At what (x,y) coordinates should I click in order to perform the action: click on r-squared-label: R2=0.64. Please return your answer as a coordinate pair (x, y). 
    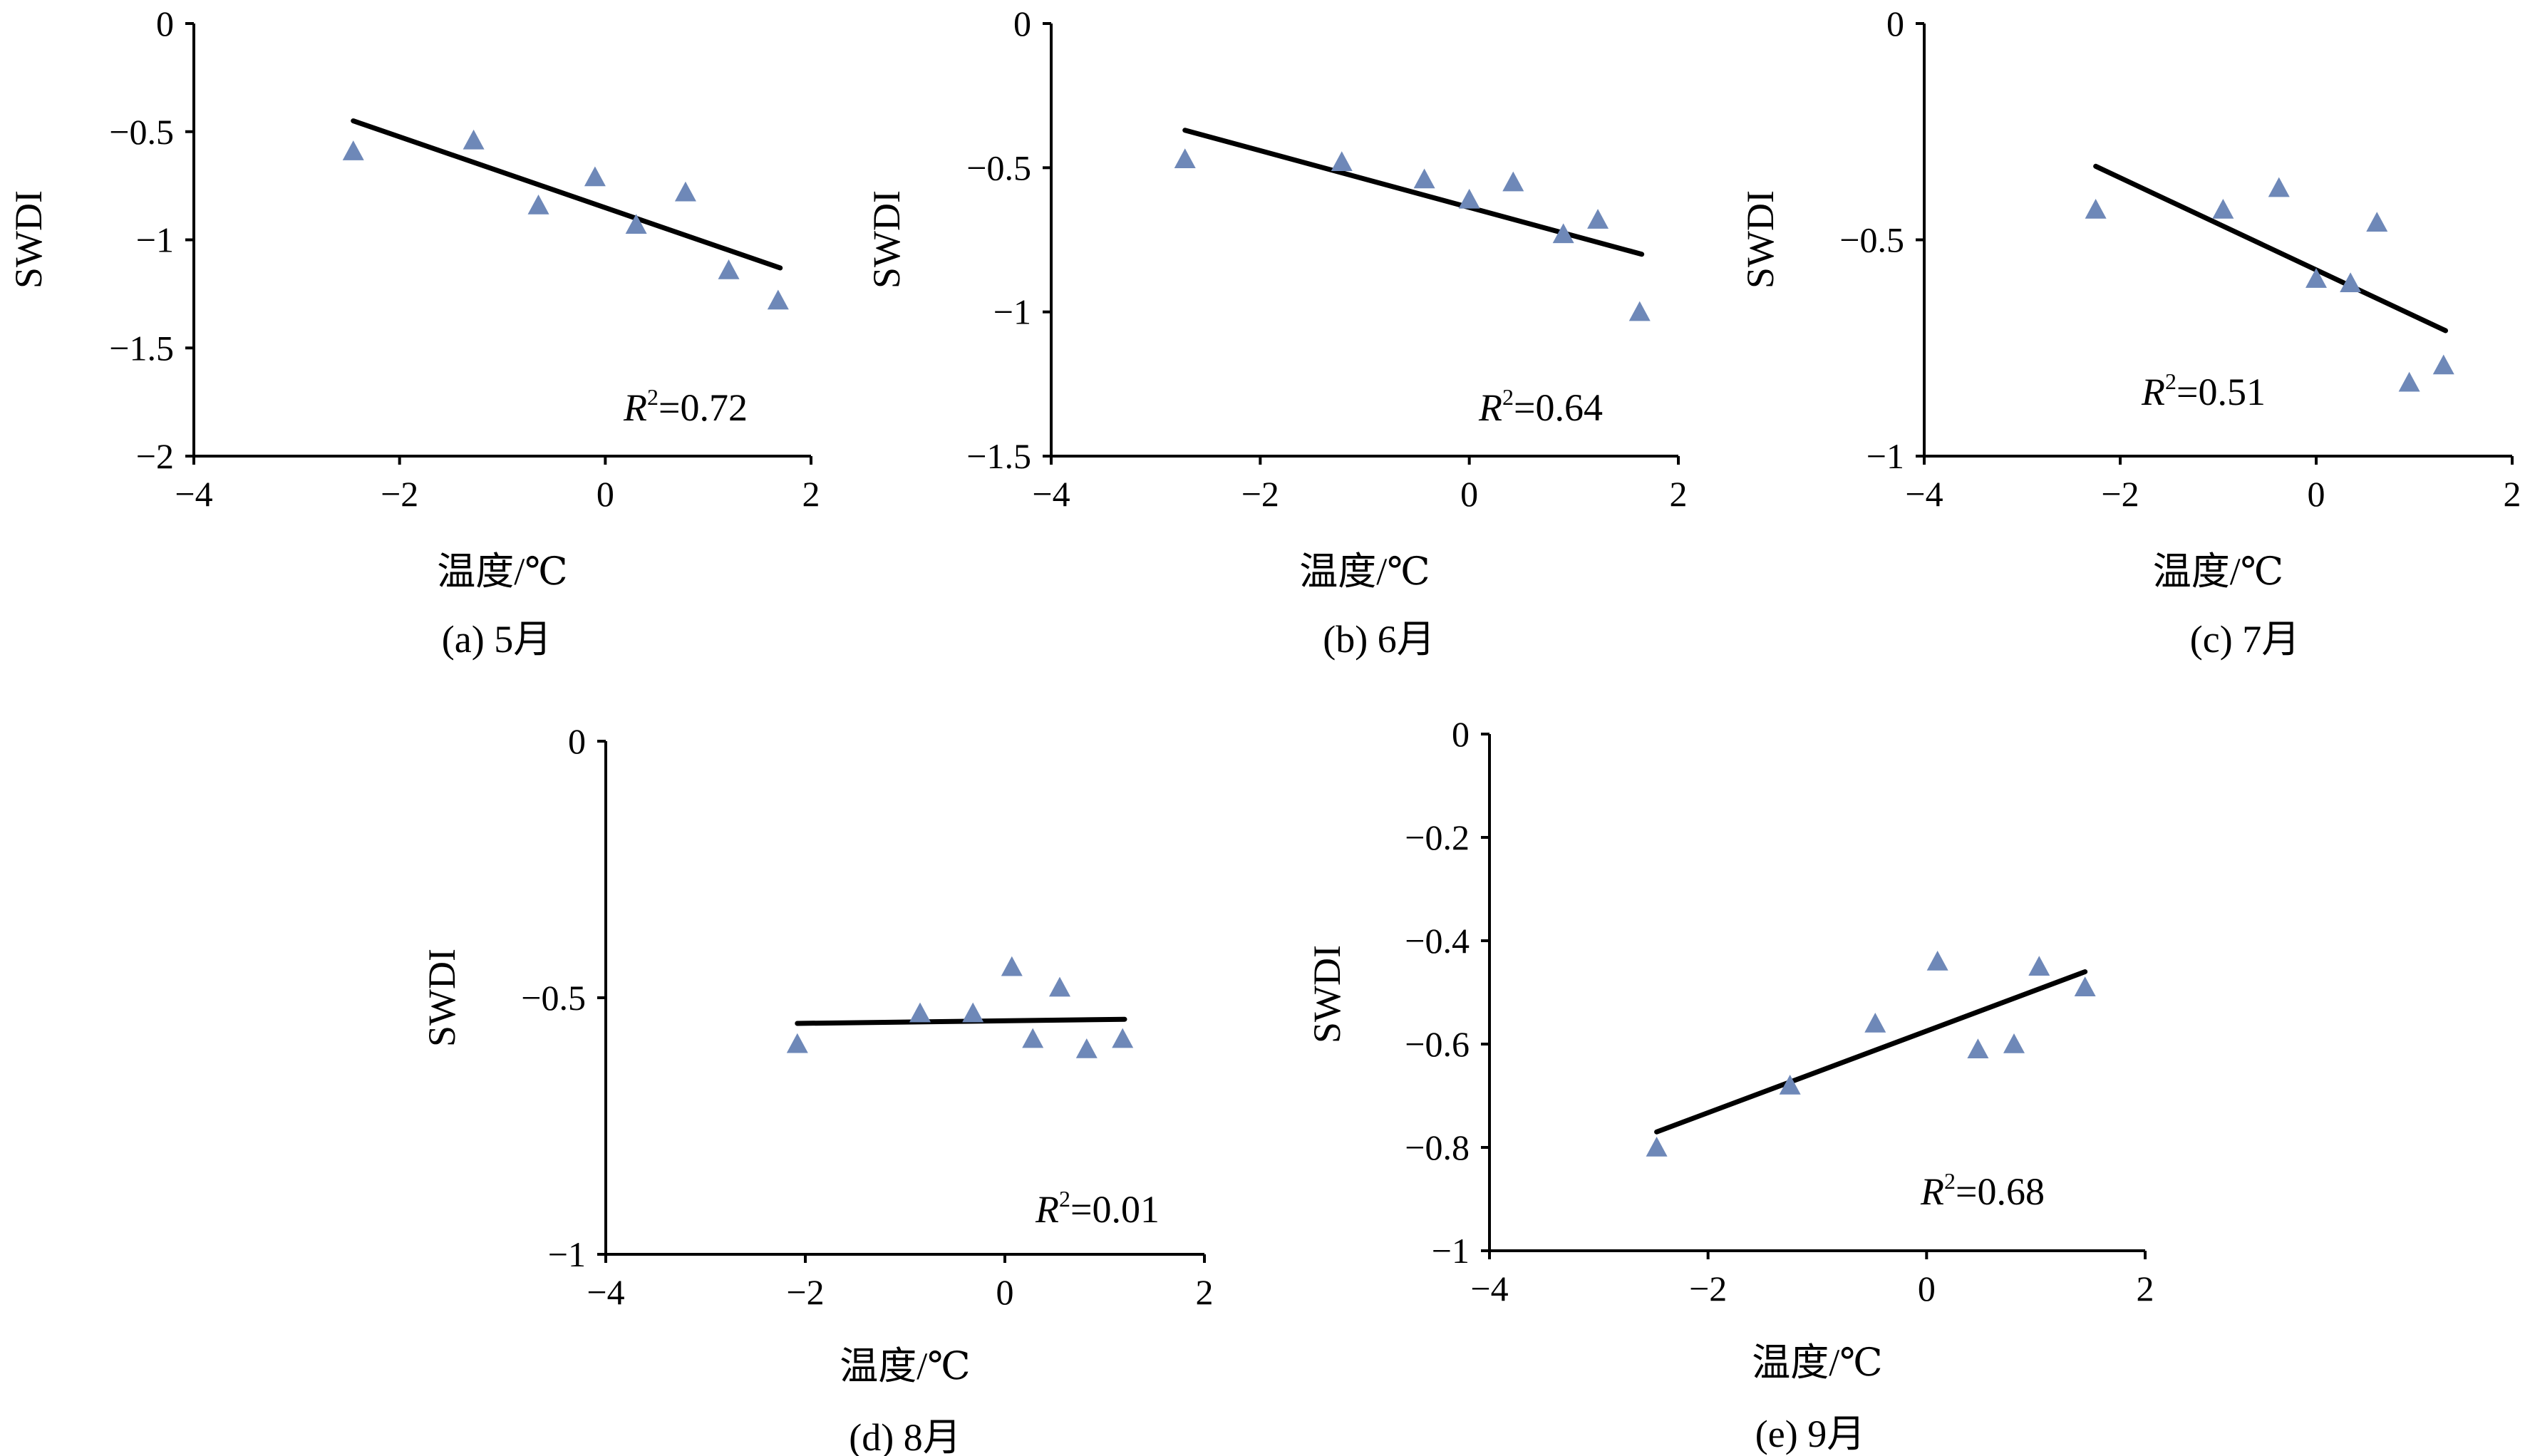
    Looking at the image, I should click on (1540, 406).